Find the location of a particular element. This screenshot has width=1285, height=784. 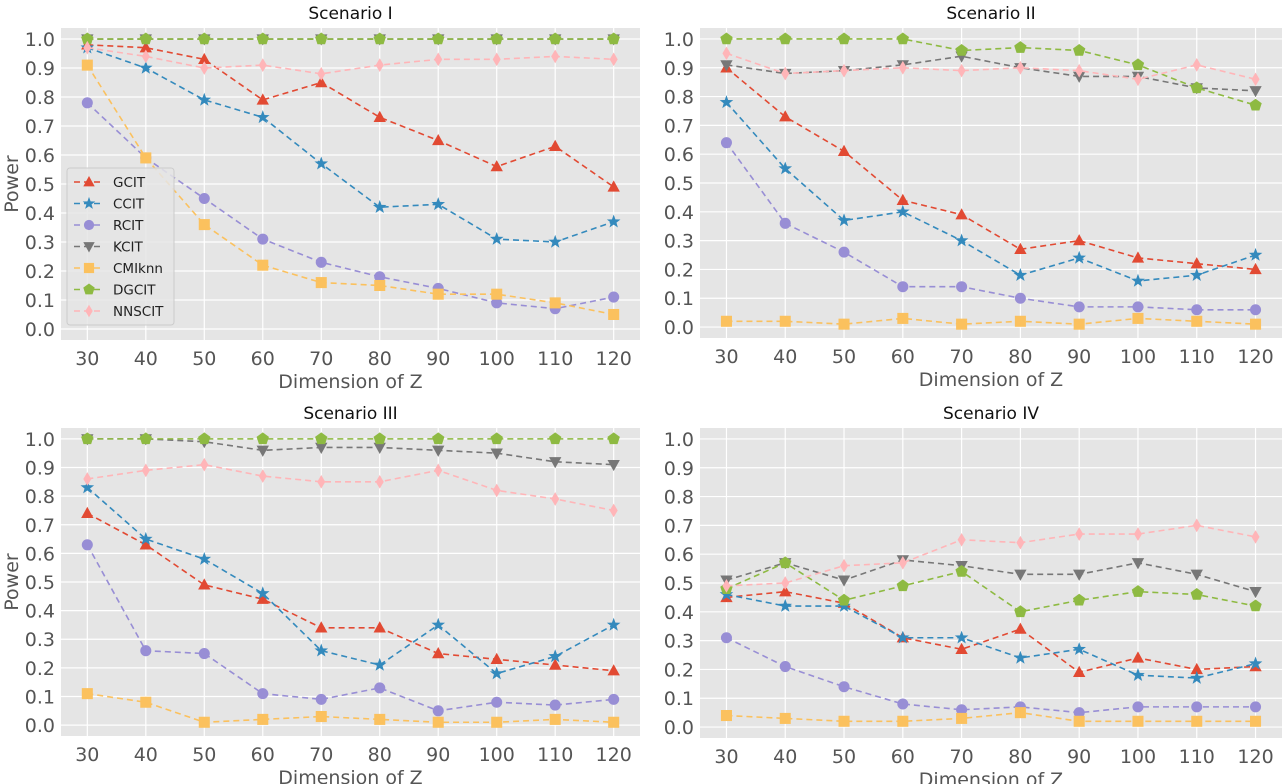

x-tick-label: 70 is located at coordinates (321, 755).